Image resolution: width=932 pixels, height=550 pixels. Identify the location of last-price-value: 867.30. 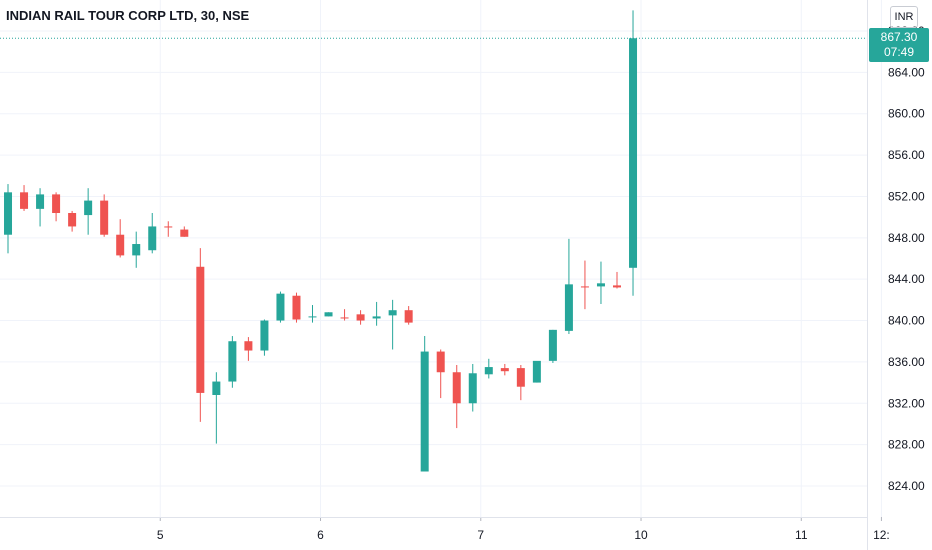
(899, 37).